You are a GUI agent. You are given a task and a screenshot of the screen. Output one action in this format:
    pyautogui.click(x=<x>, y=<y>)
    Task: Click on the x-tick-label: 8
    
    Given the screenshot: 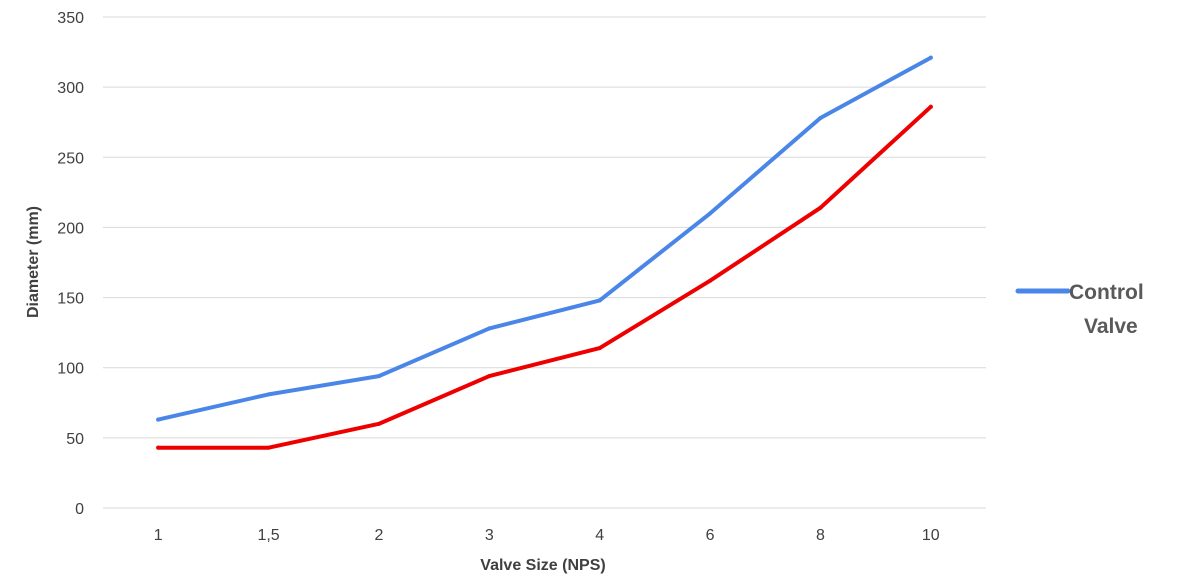 What is the action you would take?
    pyautogui.click(x=820, y=535)
    